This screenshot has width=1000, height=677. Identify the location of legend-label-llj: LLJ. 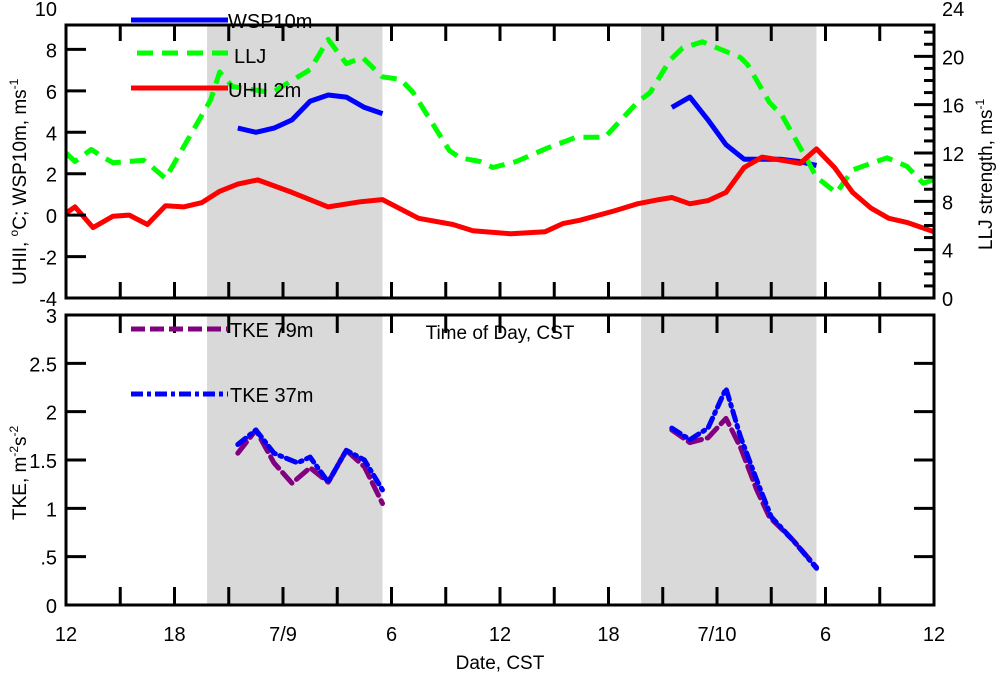
(250, 57).